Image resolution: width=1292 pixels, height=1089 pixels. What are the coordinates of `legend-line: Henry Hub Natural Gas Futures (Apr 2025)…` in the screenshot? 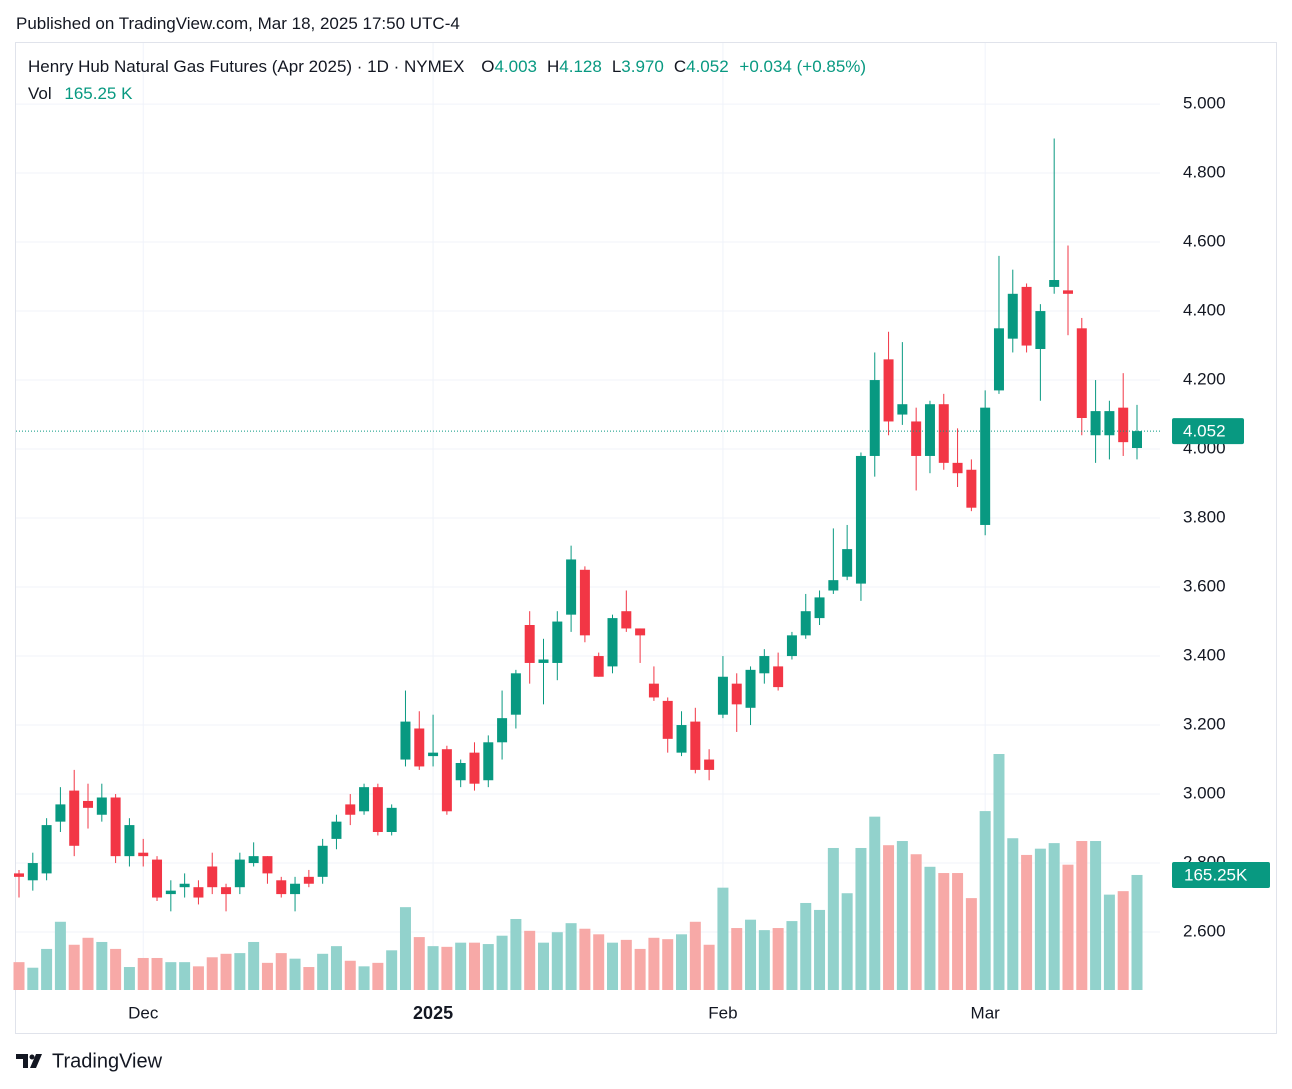 It's located at (447, 67).